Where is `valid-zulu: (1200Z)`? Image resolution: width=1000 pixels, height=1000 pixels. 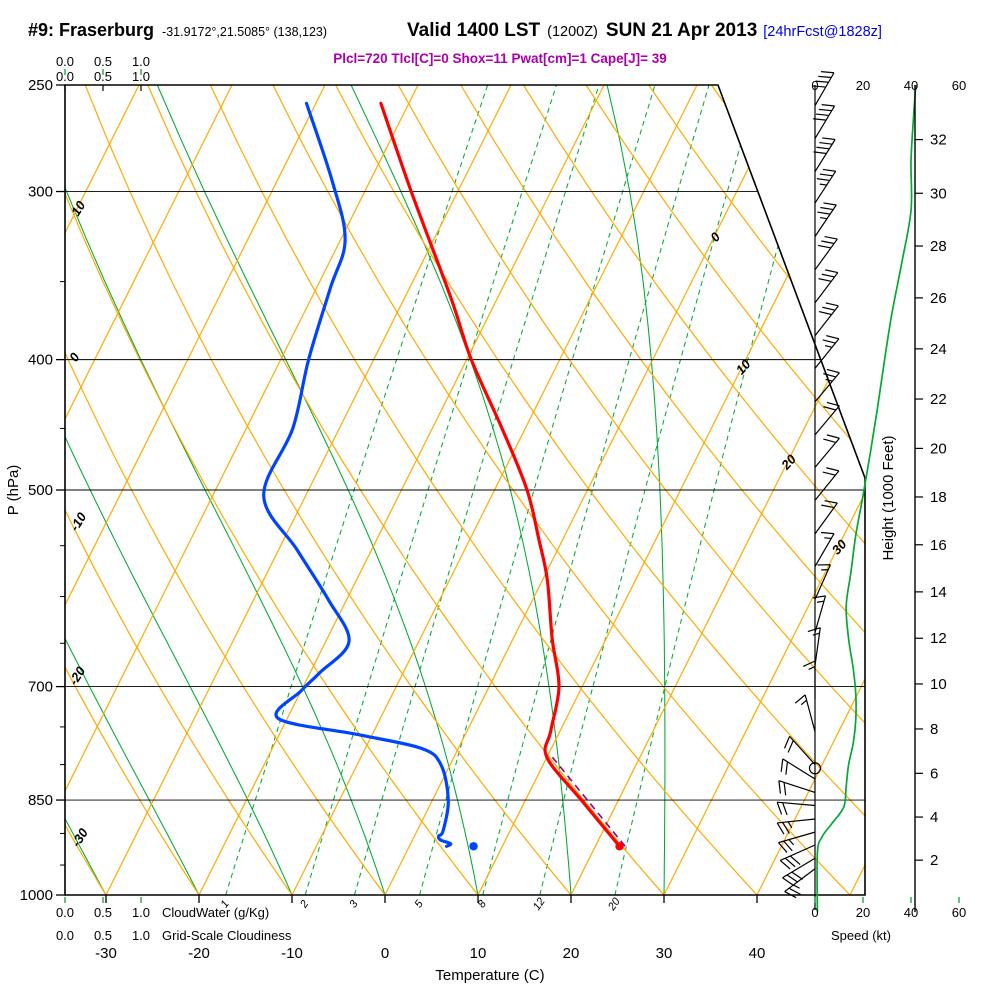 valid-zulu: (1200Z) is located at coordinates (572, 32).